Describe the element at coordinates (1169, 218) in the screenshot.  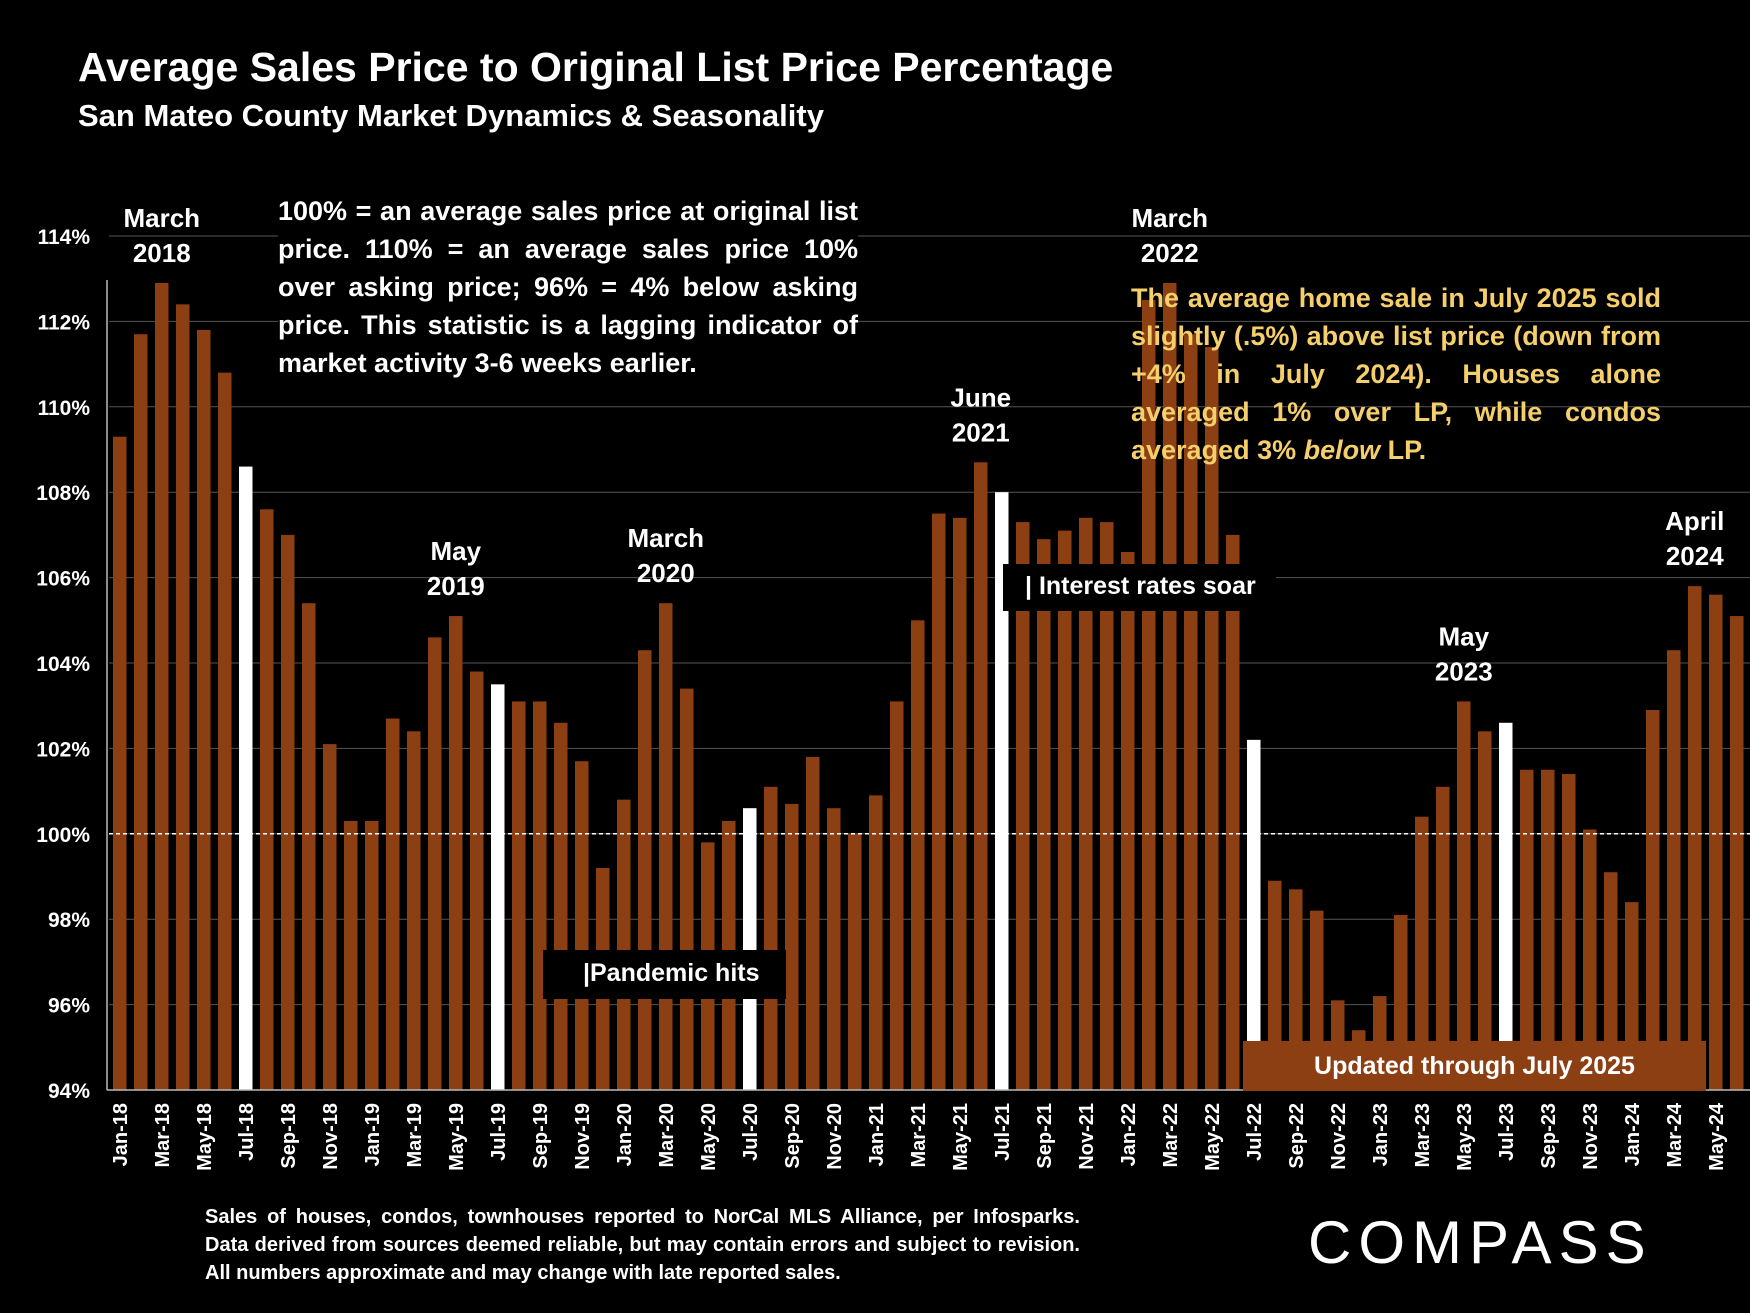
I see `annotation-mar-22: March` at that location.